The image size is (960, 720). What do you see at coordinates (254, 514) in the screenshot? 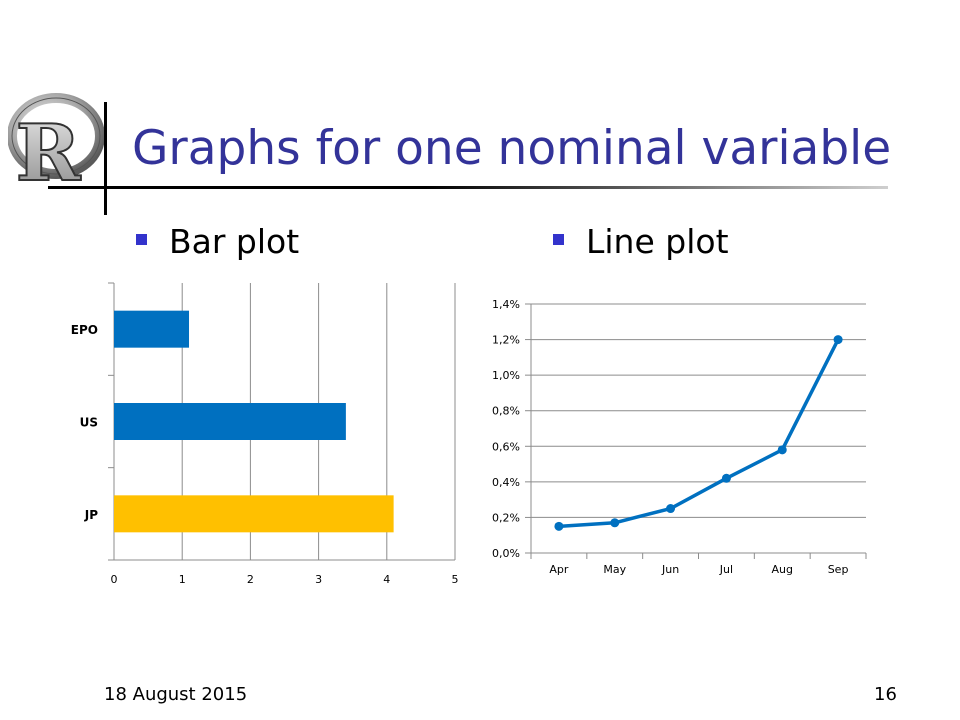
I see `bar-jp` at bounding box center [254, 514].